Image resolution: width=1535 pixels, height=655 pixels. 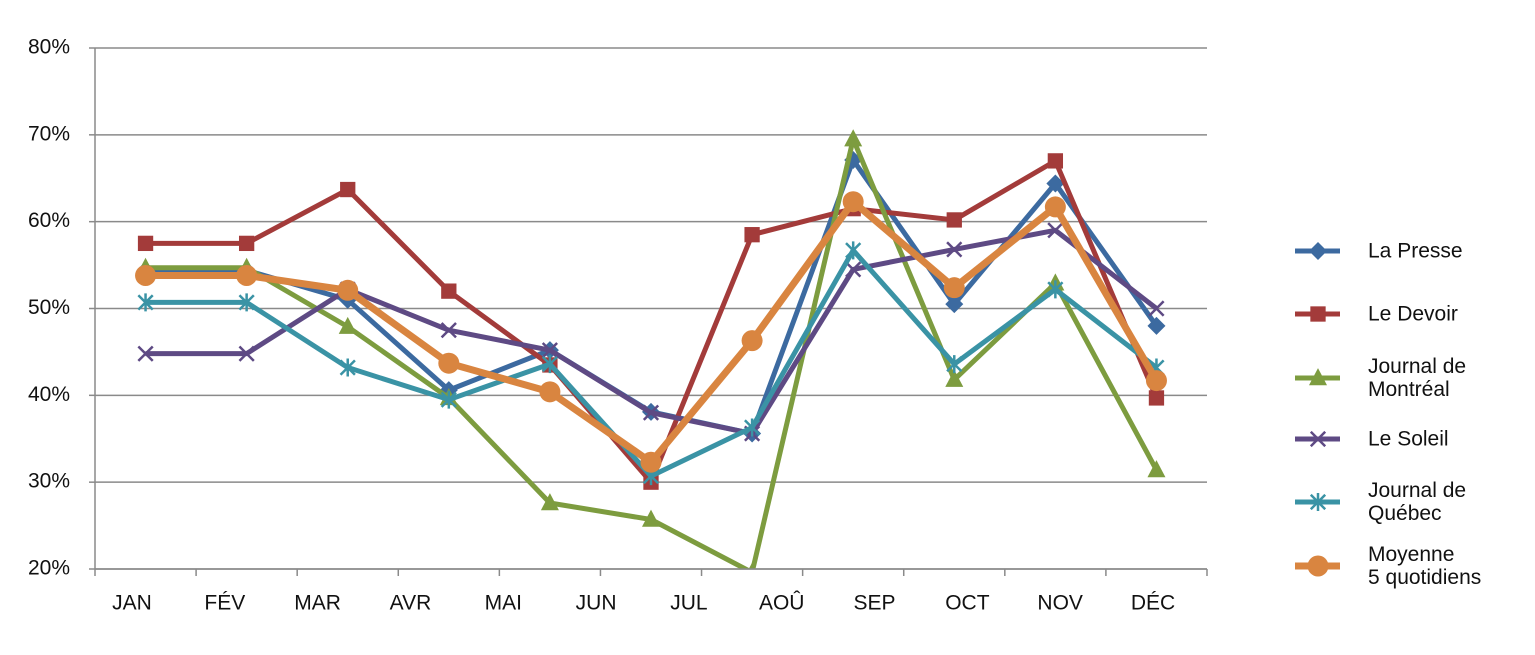 What do you see at coordinates (782, 603) in the screenshot?
I see `x-tick-label: AOÛ` at bounding box center [782, 603].